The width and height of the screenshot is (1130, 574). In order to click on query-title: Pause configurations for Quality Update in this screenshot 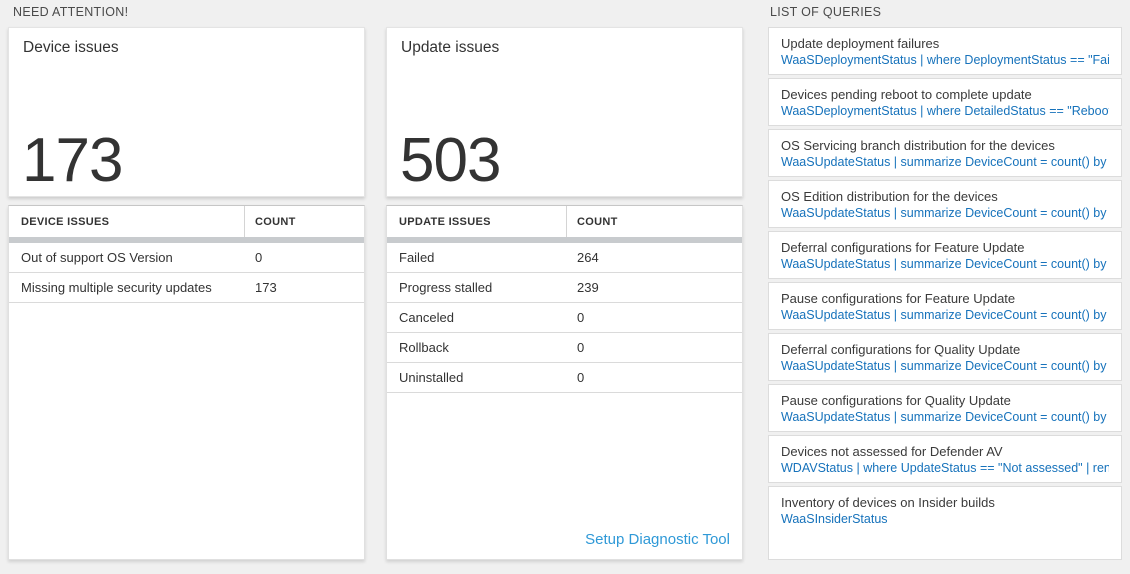, I will do `click(896, 400)`.